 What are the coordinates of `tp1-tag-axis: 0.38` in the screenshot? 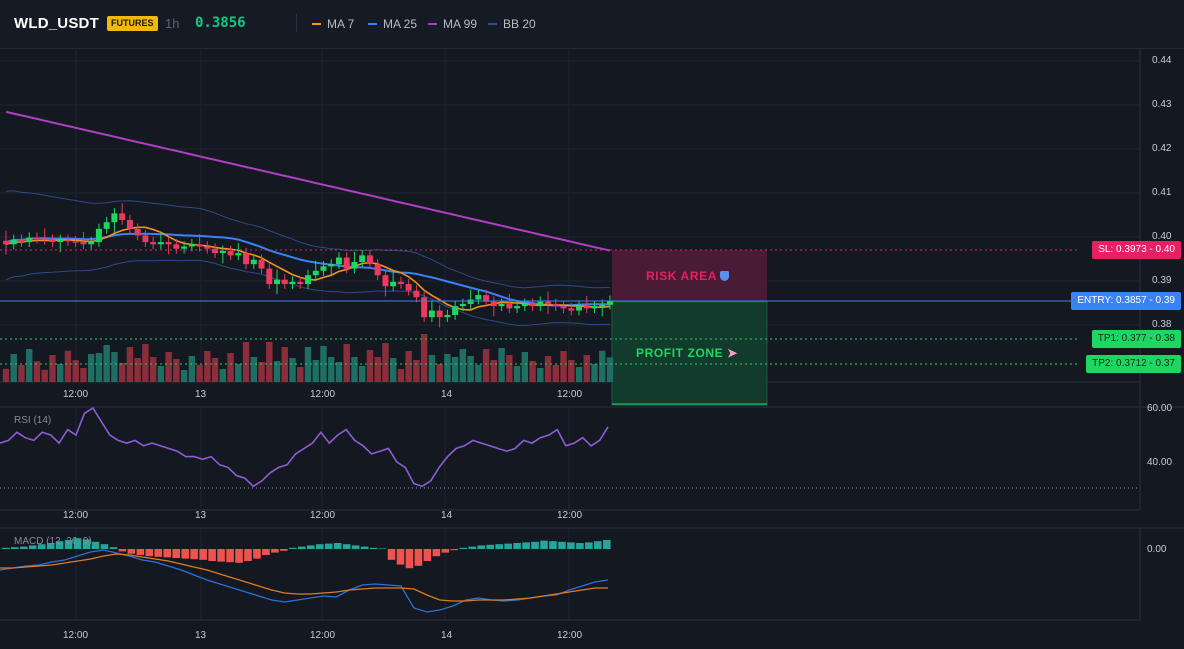 It's located at (1165, 338).